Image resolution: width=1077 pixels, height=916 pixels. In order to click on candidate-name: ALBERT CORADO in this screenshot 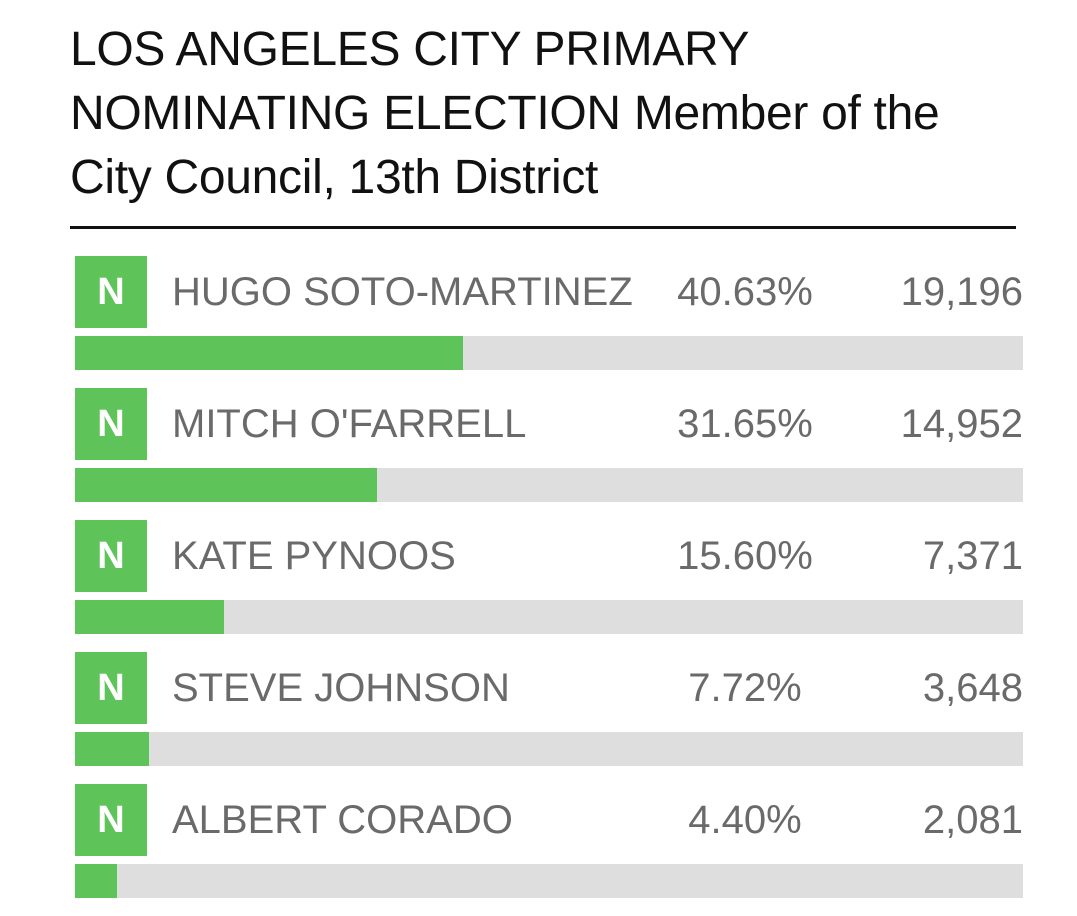, I will do `click(342, 820)`.